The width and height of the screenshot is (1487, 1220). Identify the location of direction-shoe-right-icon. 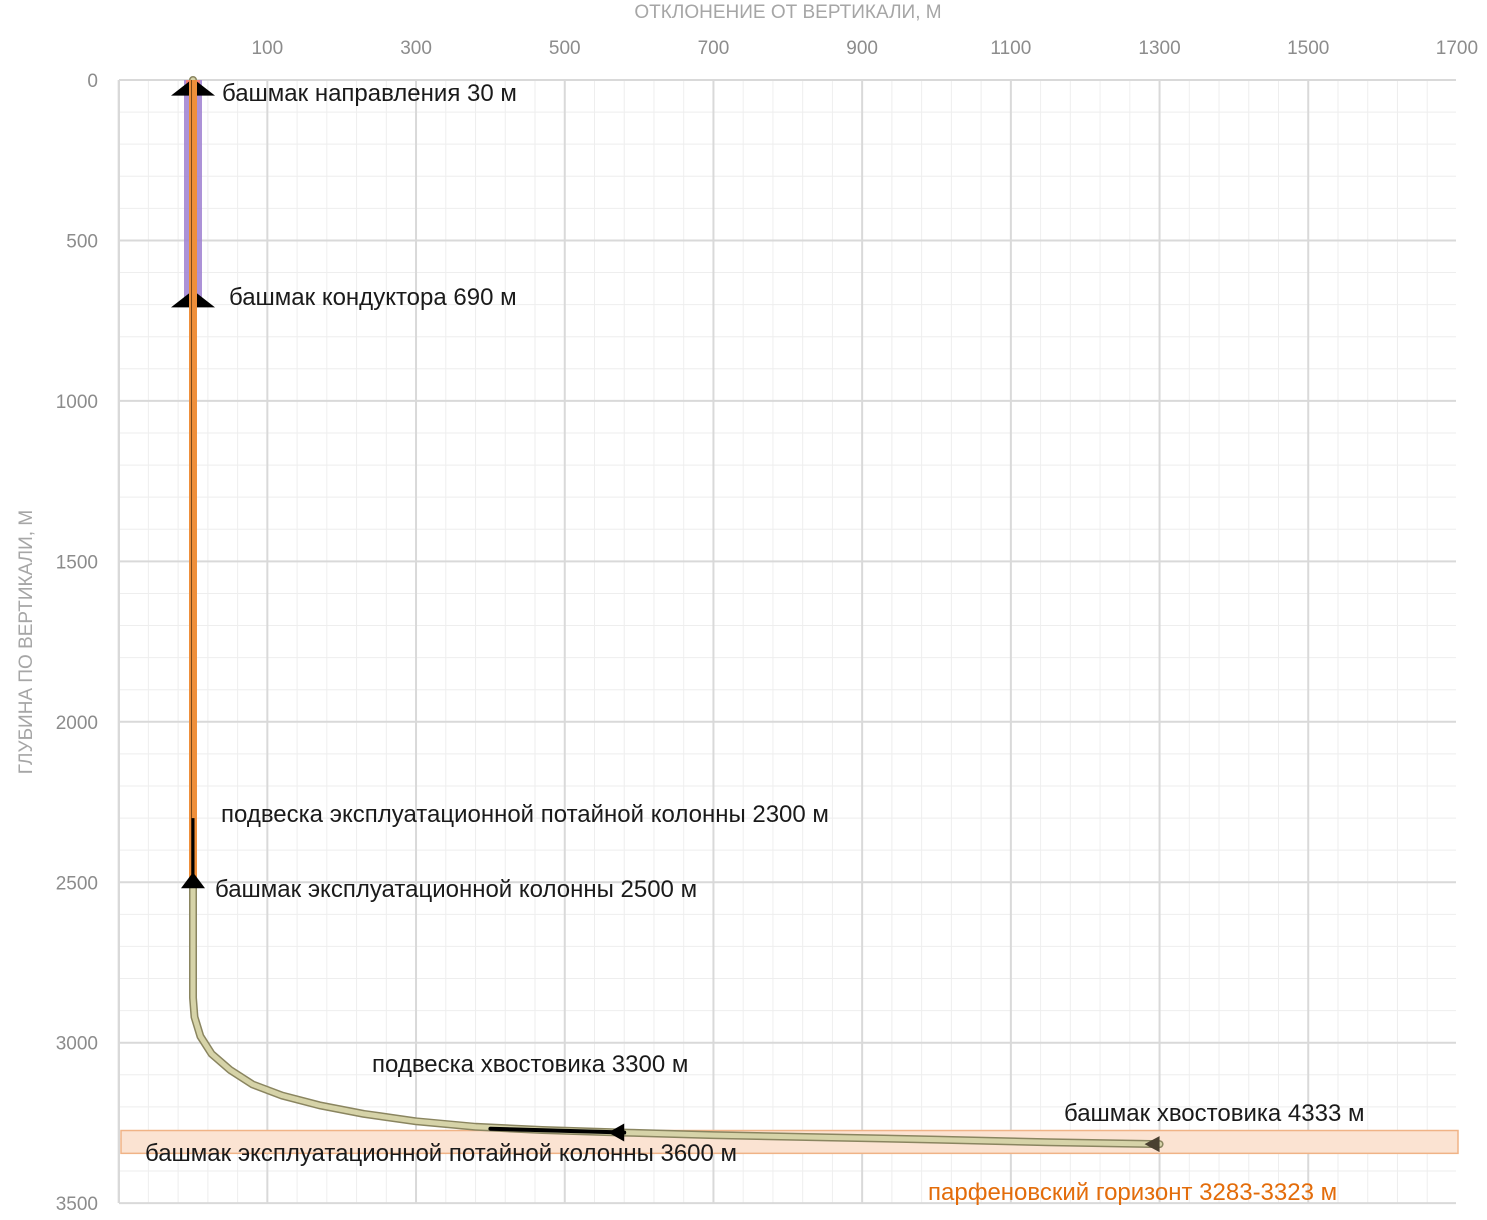
(206, 88).